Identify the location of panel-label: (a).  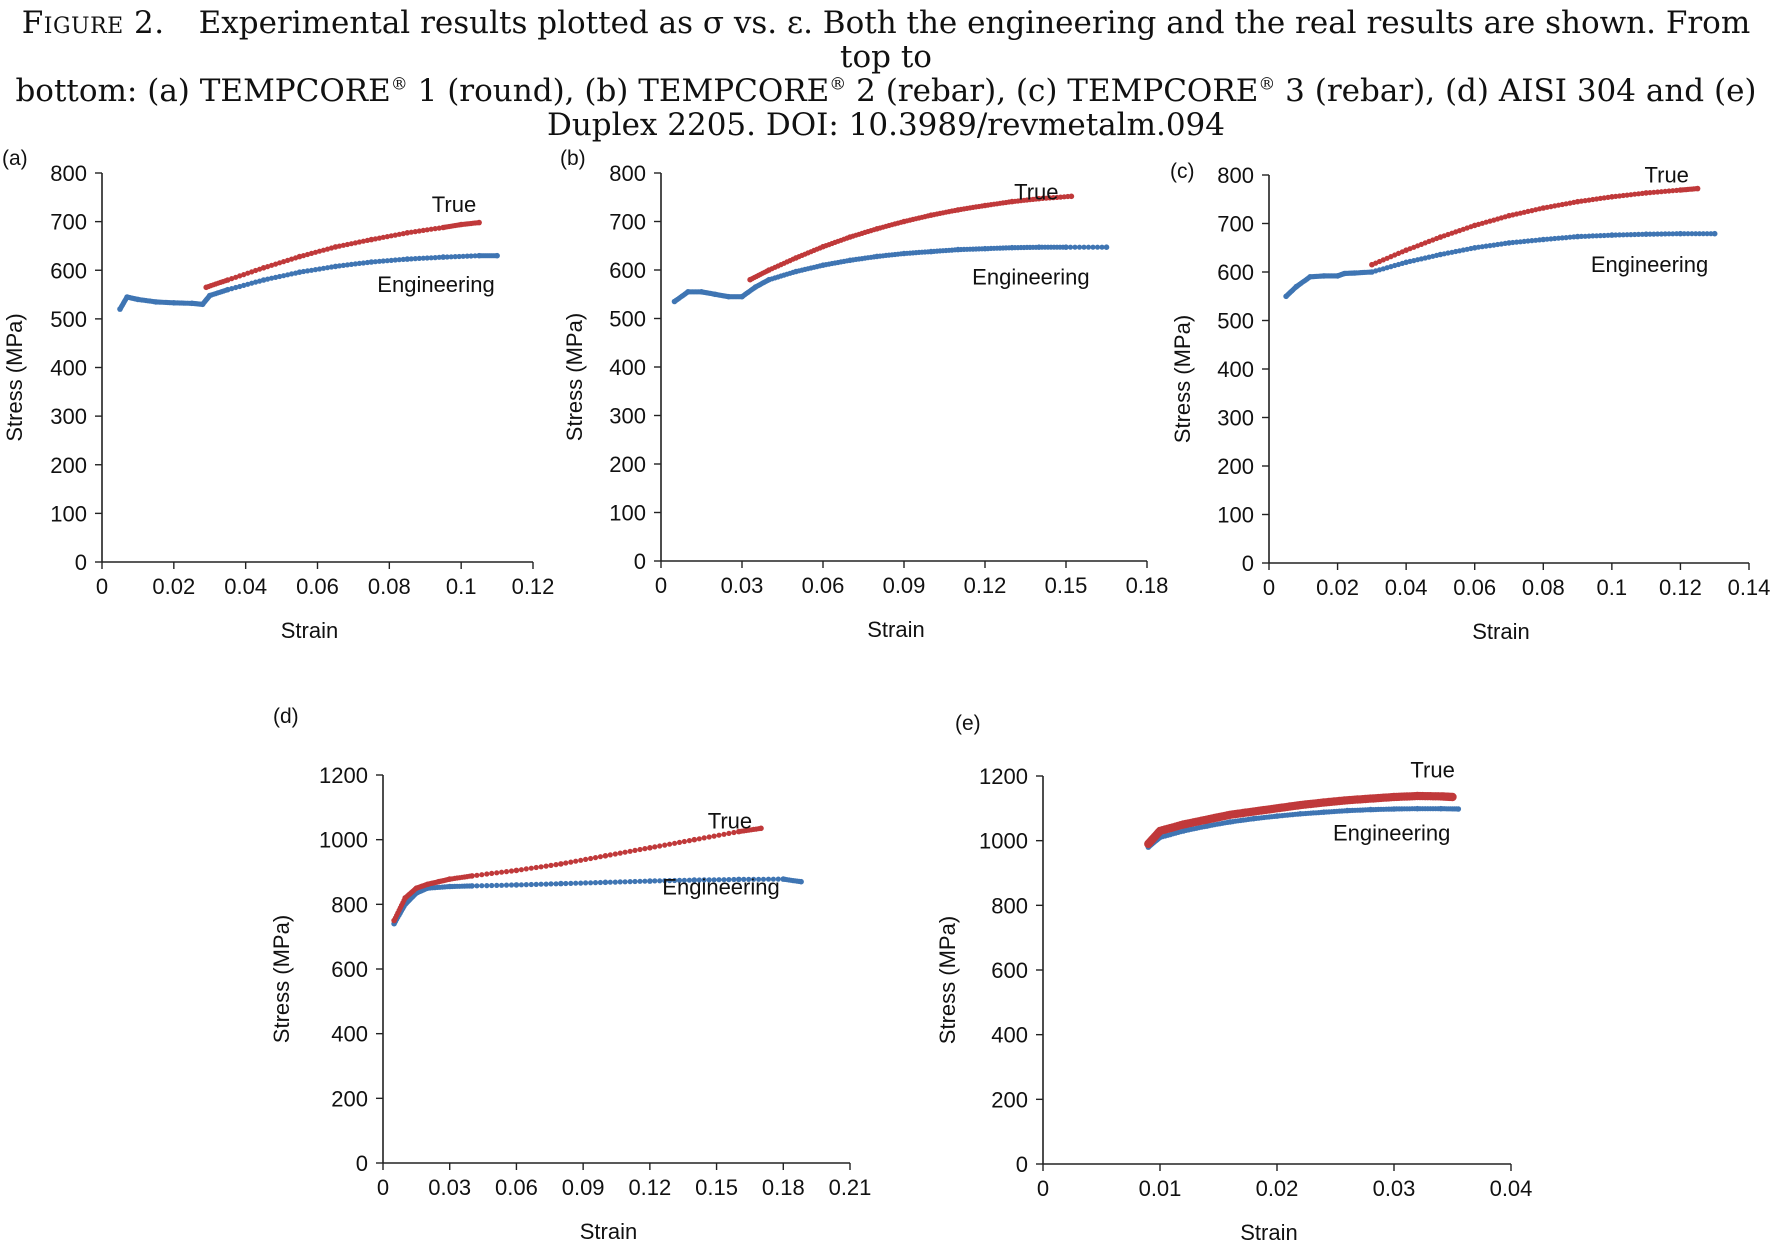
(15, 158).